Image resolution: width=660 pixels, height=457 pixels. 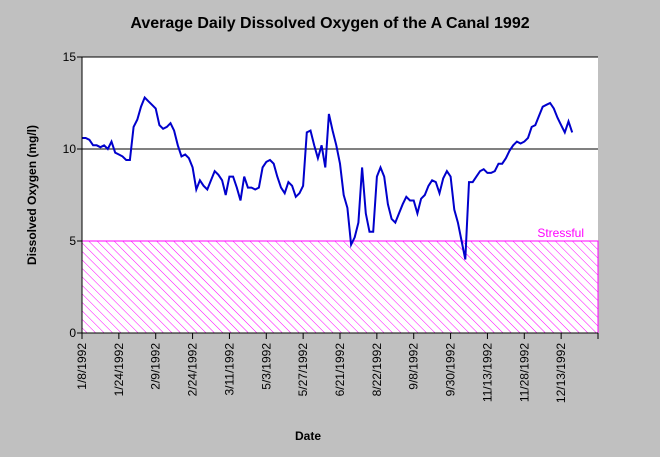 What do you see at coordinates (72, 333) in the screenshot?
I see `y-tick-label: 0` at bounding box center [72, 333].